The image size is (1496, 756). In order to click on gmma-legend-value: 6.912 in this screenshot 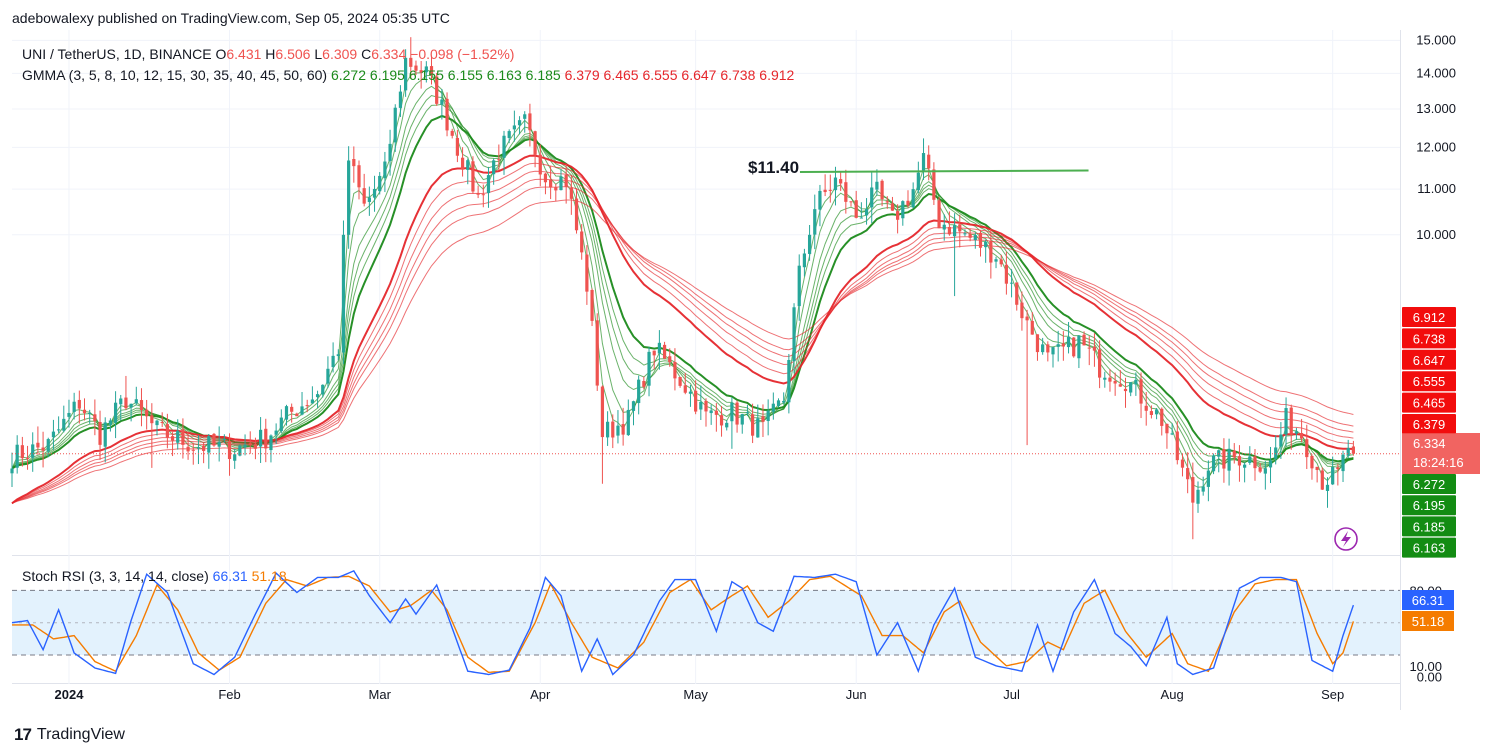, I will do `click(776, 75)`.